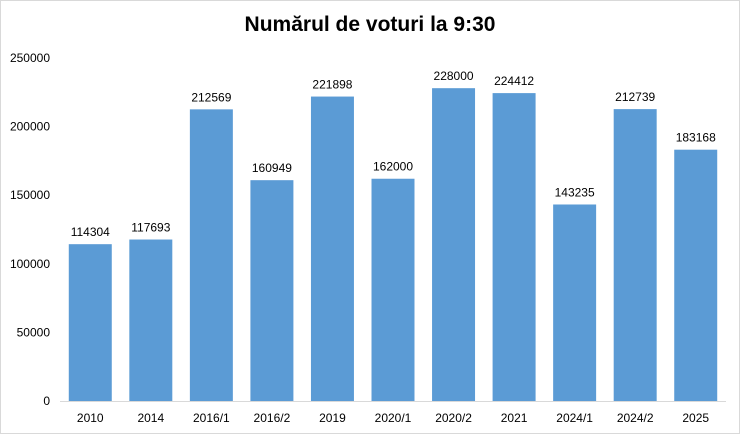 This screenshot has height=434, width=740. What do you see at coordinates (150, 418) in the screenshot?
I see `x-tick-label: 2014` at bounding box center [150, 418].